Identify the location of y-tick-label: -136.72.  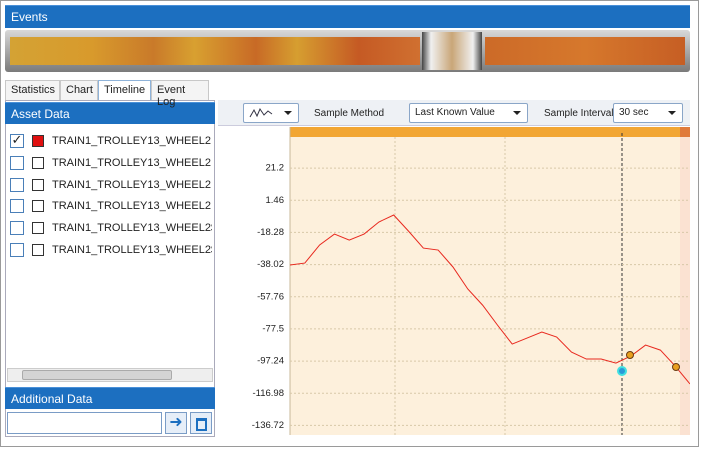
(268, 425).